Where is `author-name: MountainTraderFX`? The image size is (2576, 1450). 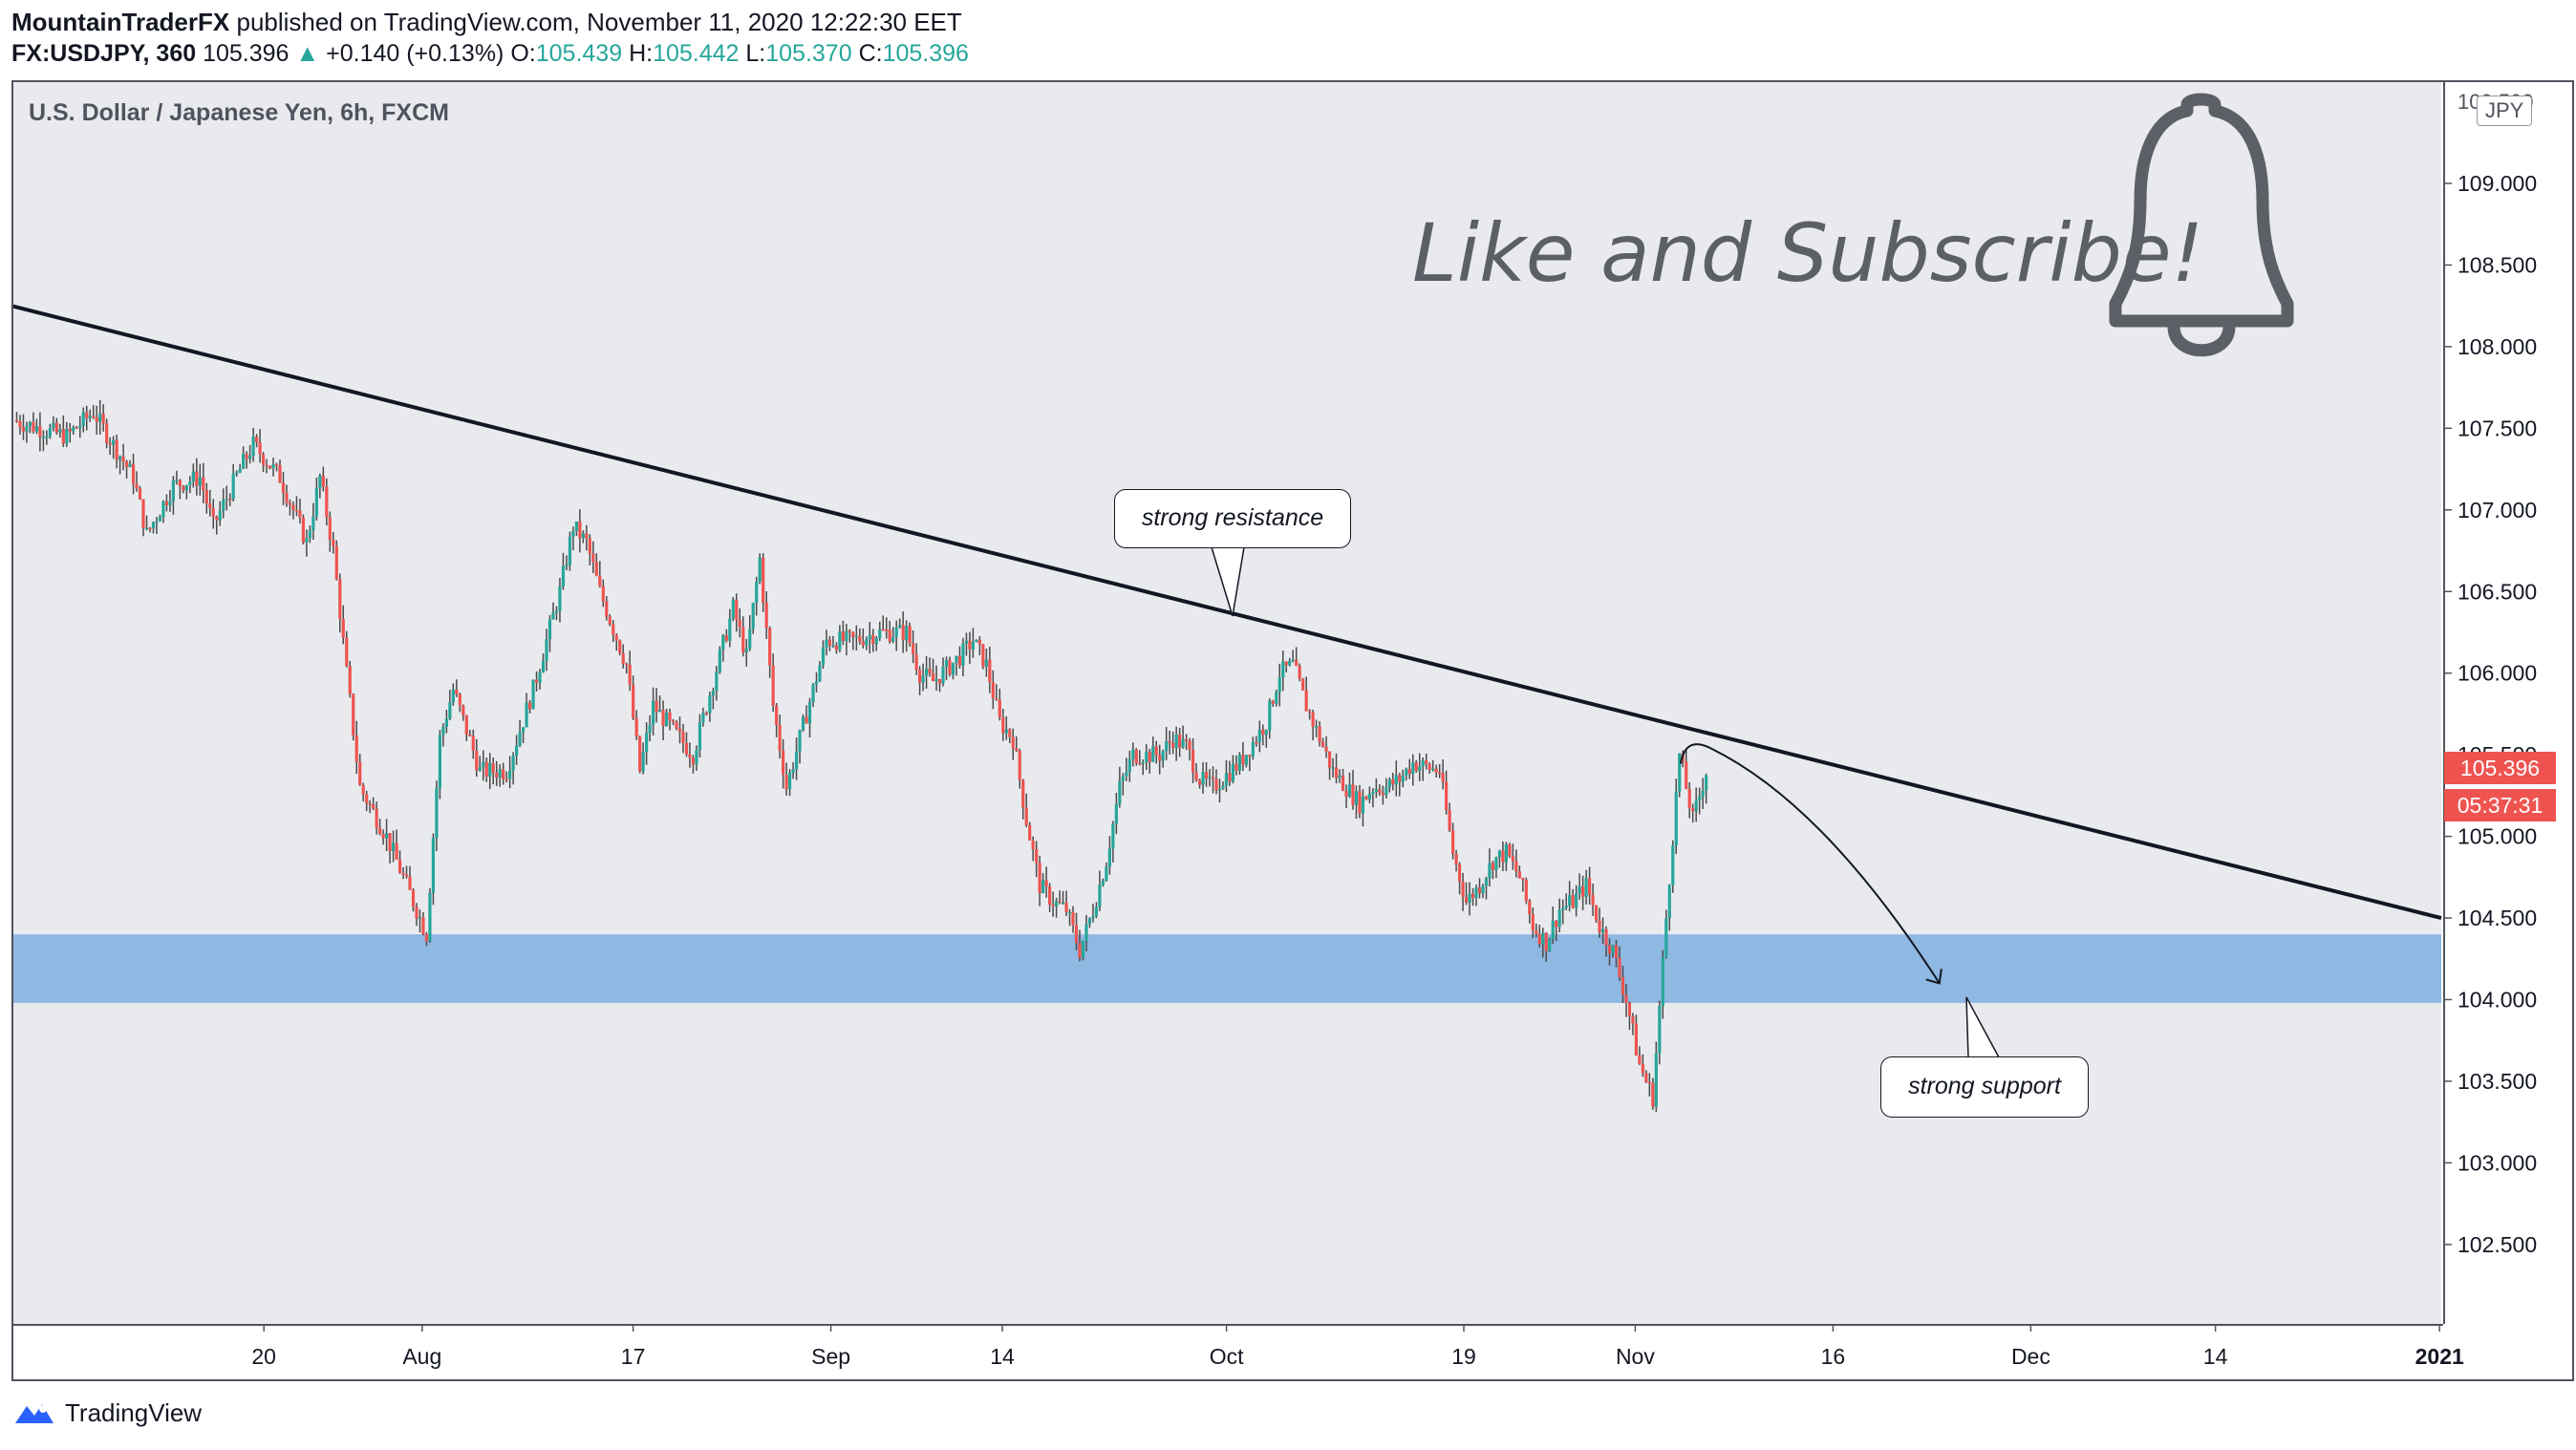
author-name: MountainTraderFX is located at coordinates (120, 22).